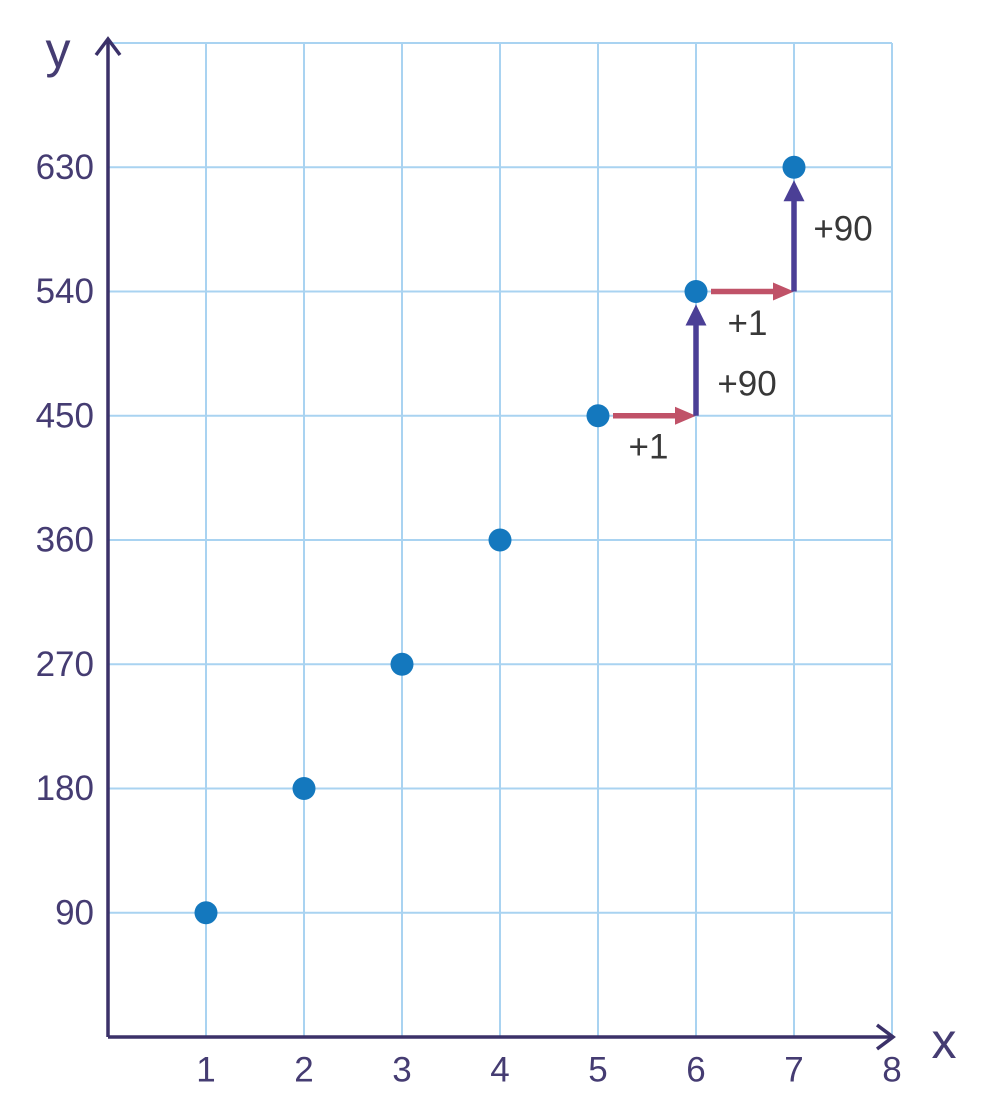  I want to click on x-tick-label: 4, so click(499, 1070).